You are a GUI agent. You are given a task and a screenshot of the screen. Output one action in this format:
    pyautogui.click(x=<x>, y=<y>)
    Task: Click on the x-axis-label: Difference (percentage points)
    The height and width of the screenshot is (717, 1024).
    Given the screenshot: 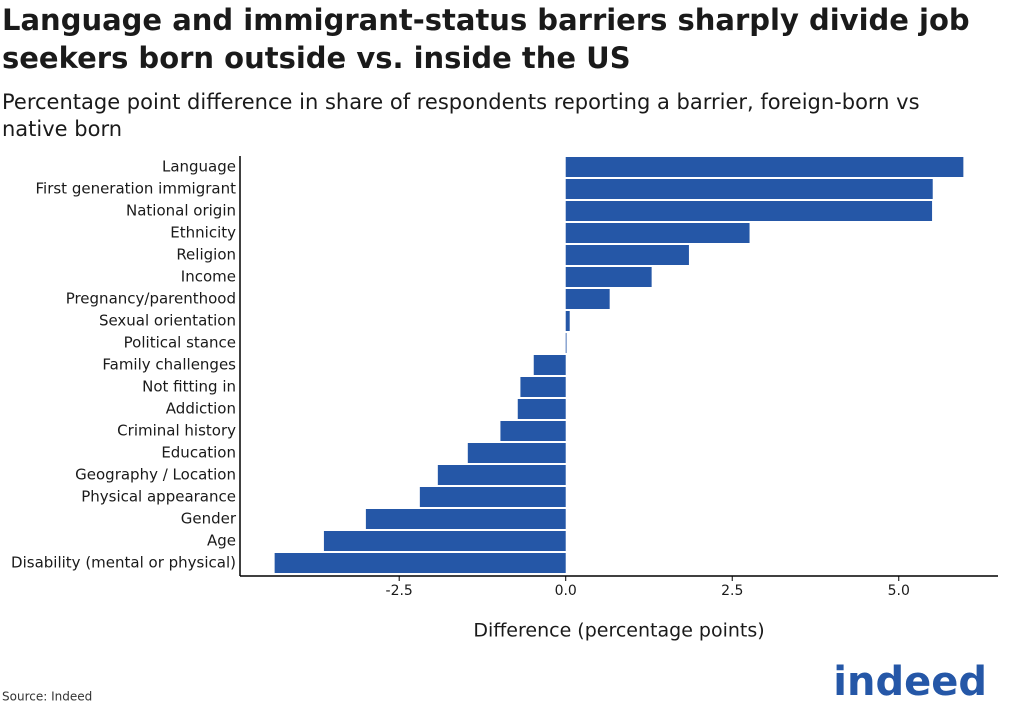 What is the action you would take?
    pyautogui.click(x=618, y=631)
    